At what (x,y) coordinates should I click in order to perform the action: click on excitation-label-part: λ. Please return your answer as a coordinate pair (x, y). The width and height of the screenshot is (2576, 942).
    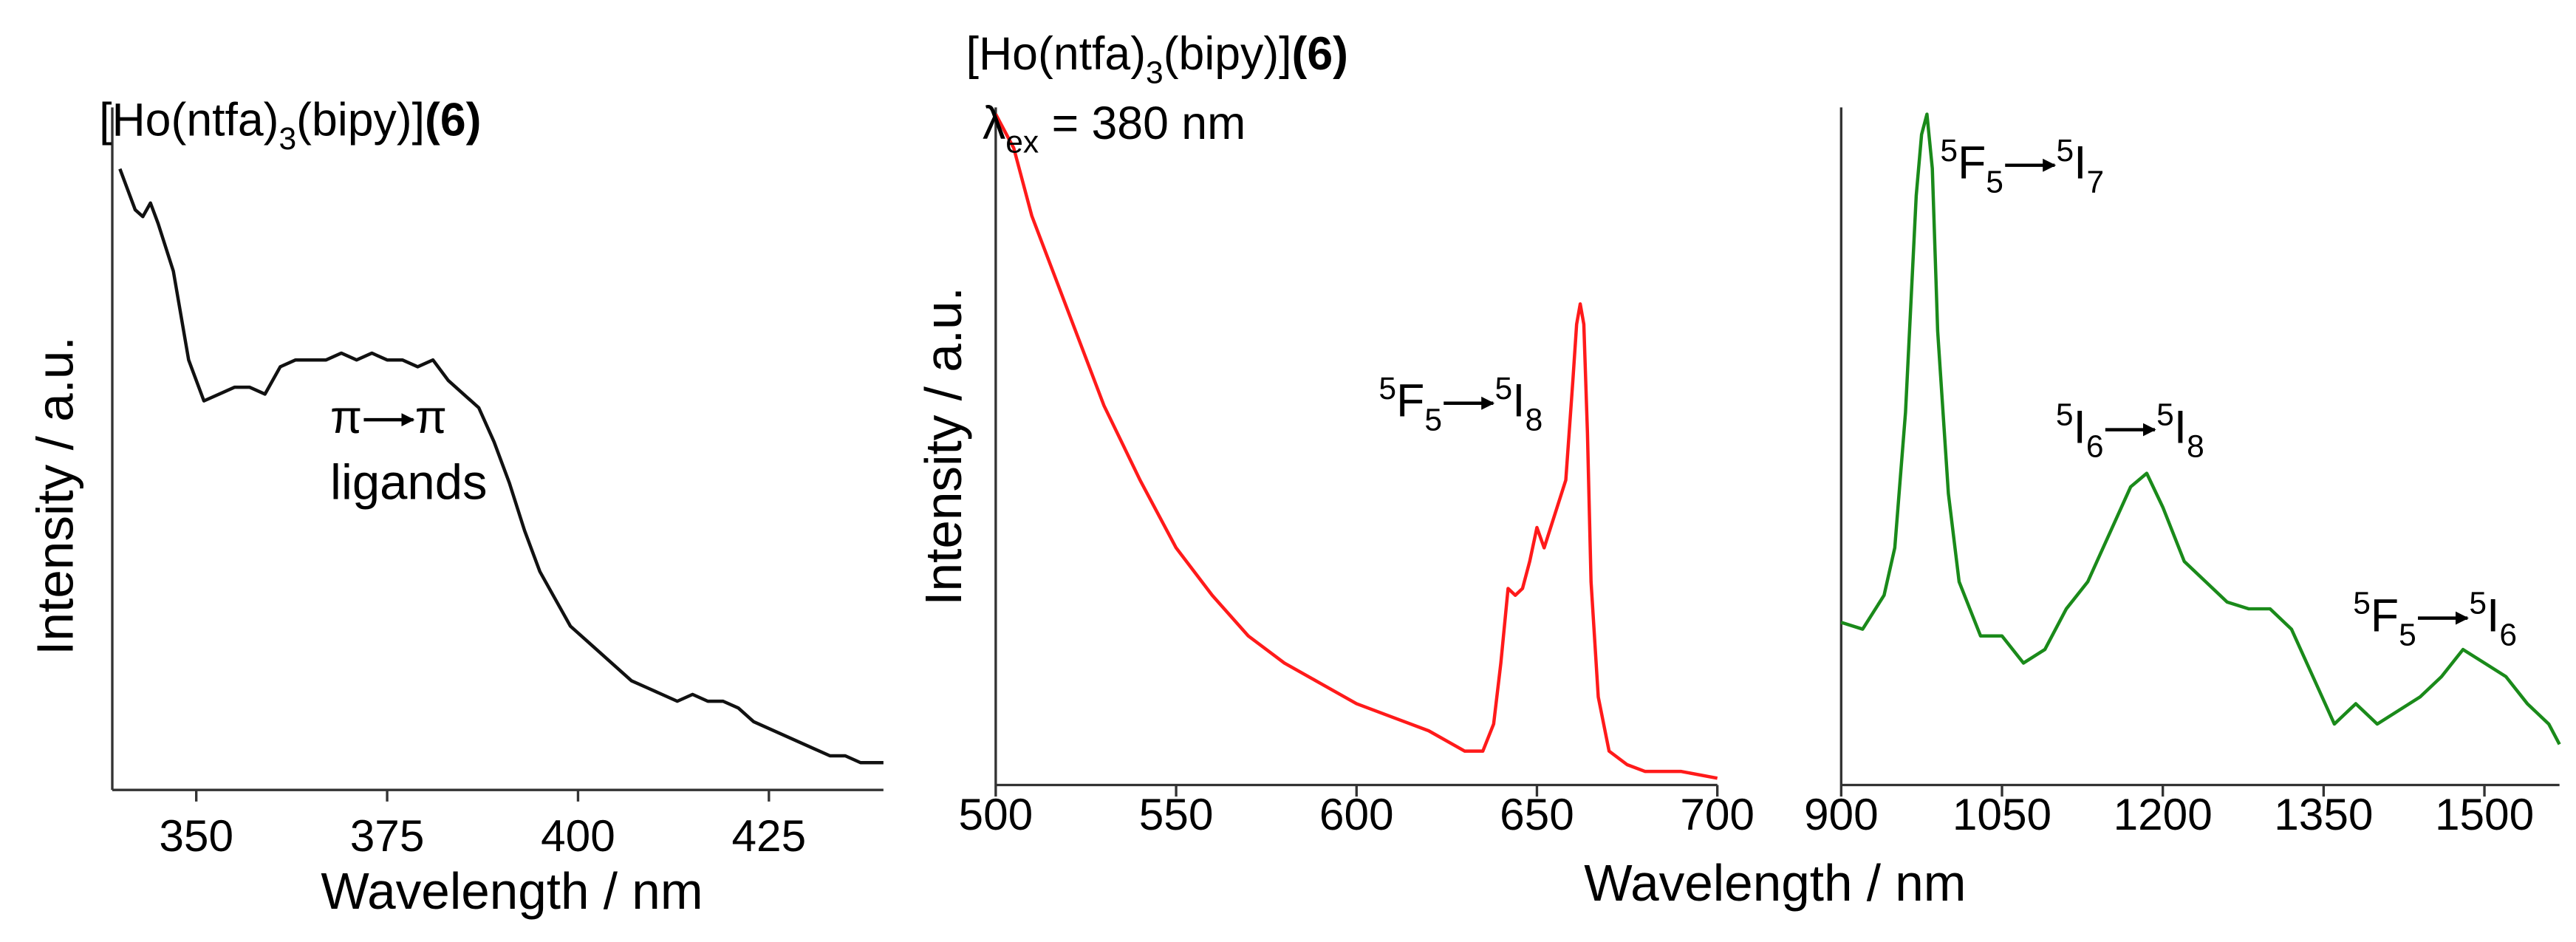
    Looking at the image, I should click on (994, 123).